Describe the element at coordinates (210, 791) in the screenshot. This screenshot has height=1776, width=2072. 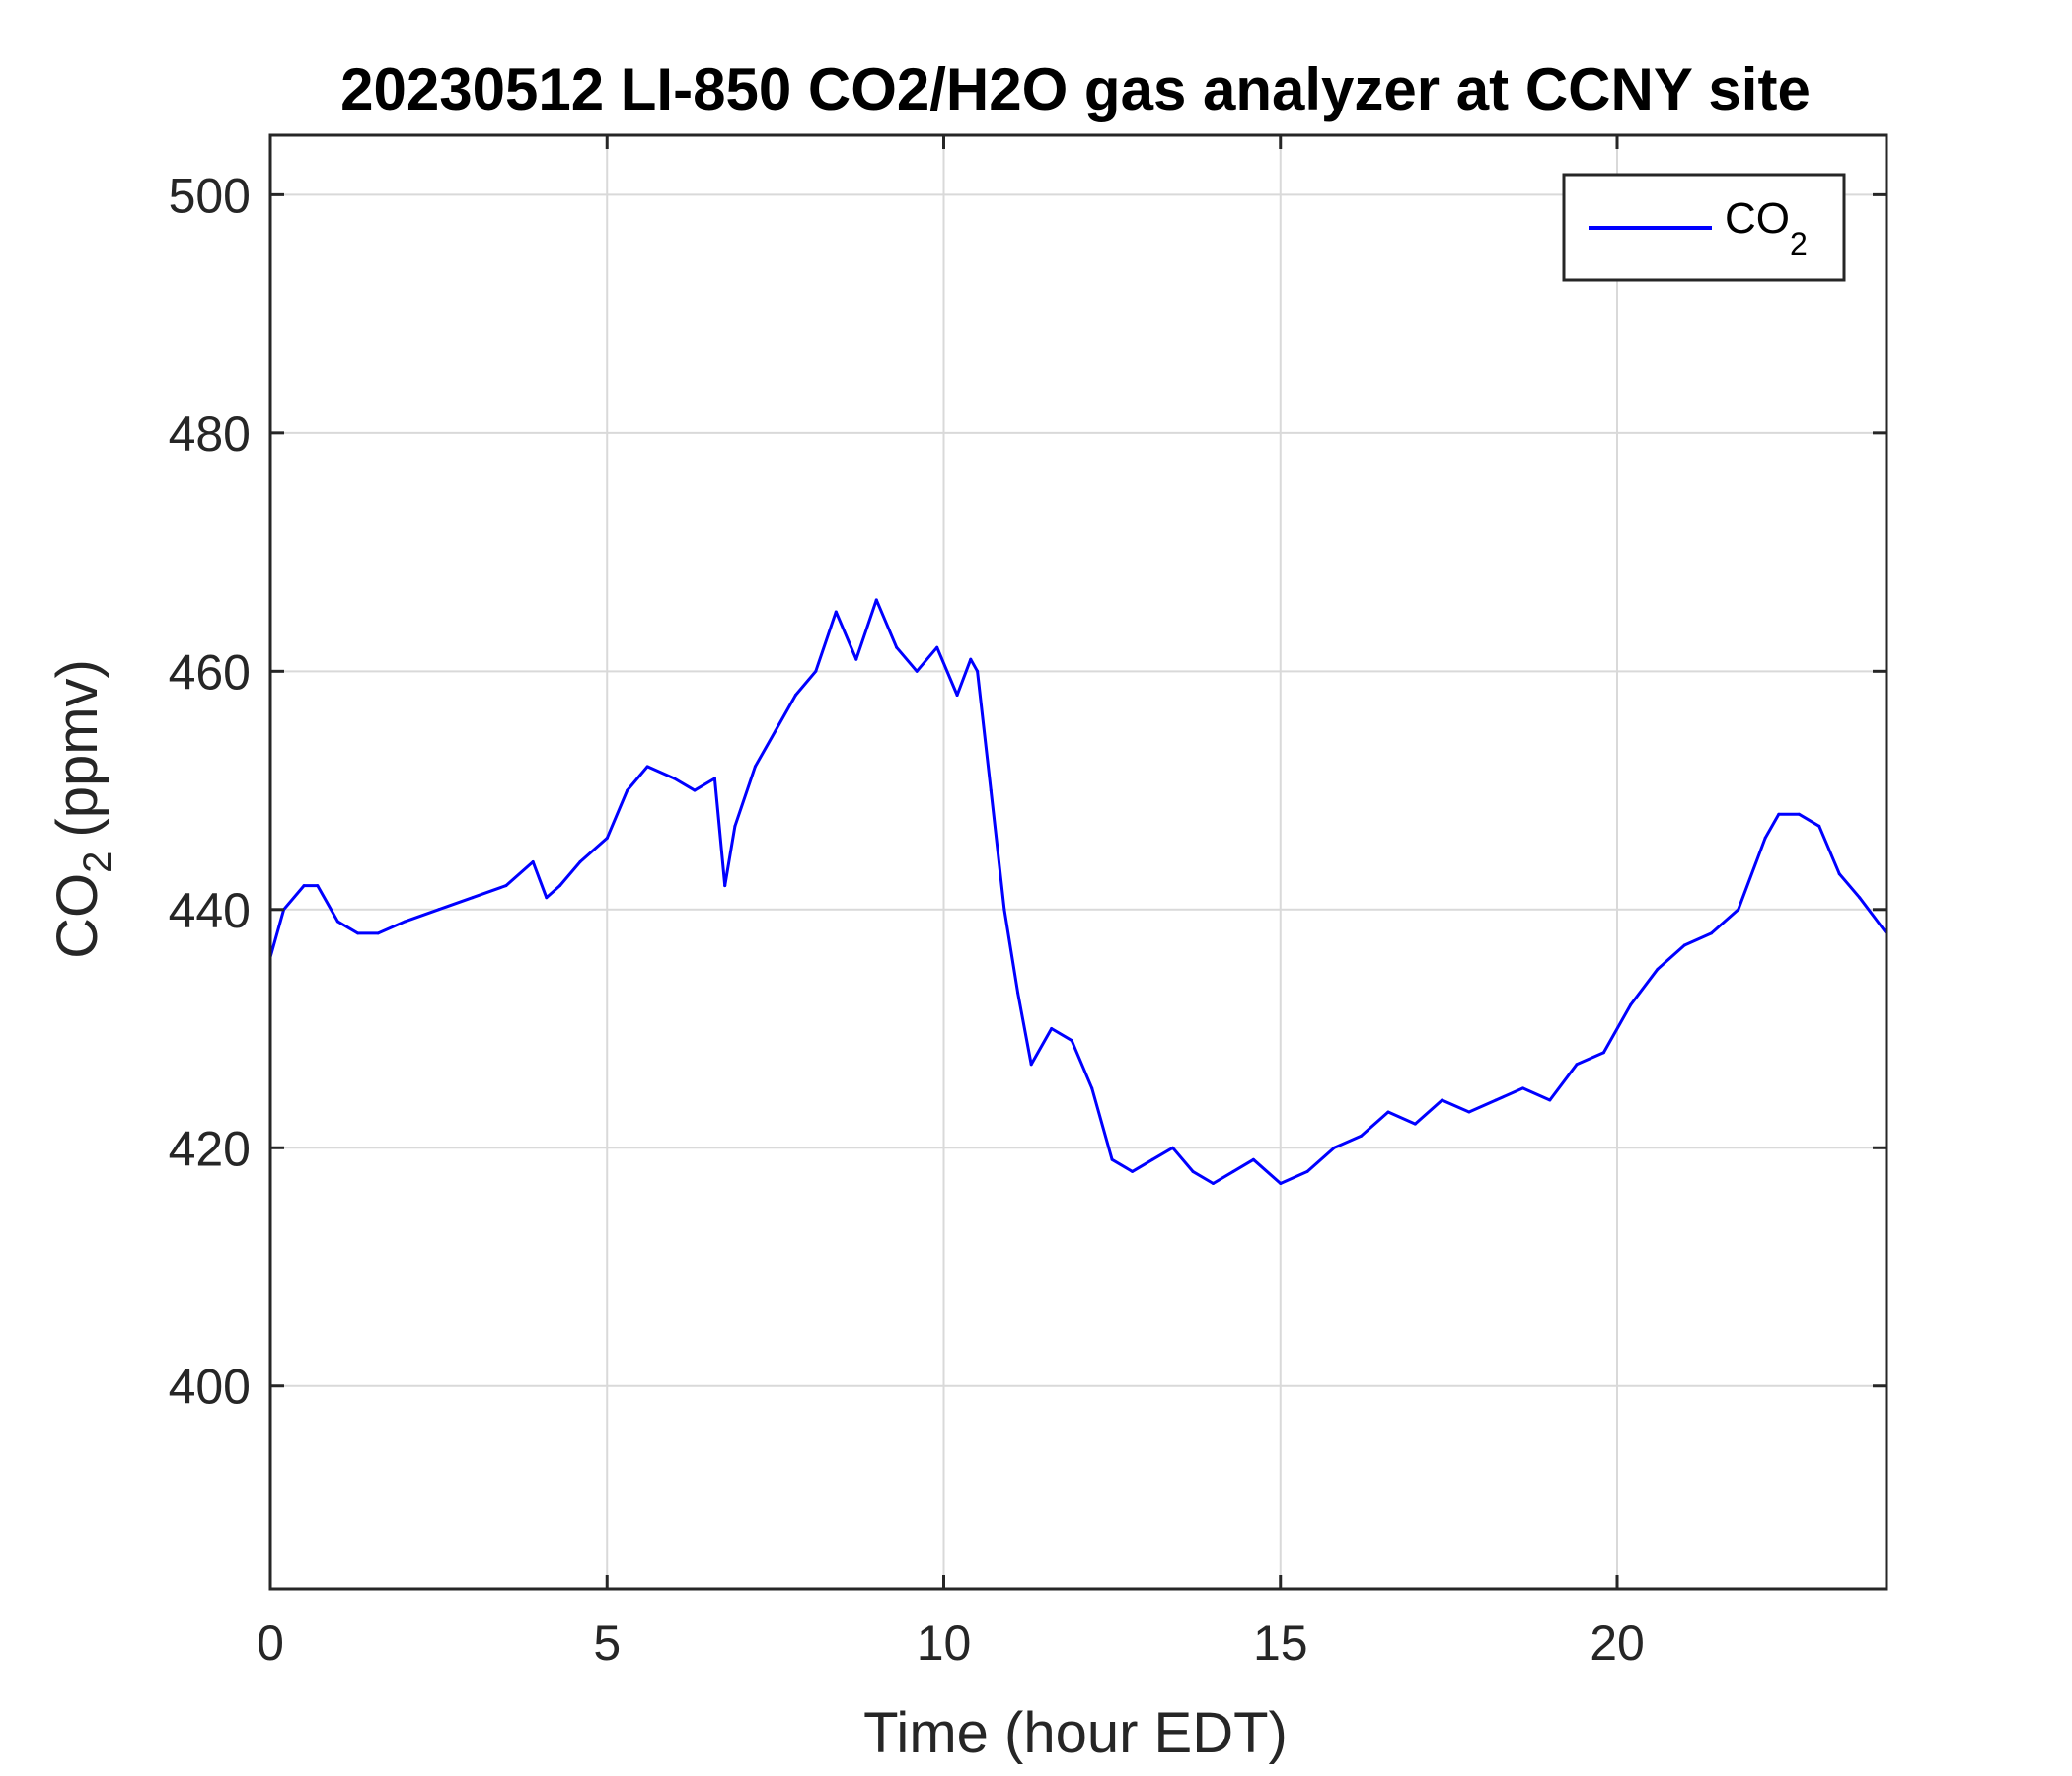
I see `y-tick-labels: 400 420 440 460 480 500` at that location.